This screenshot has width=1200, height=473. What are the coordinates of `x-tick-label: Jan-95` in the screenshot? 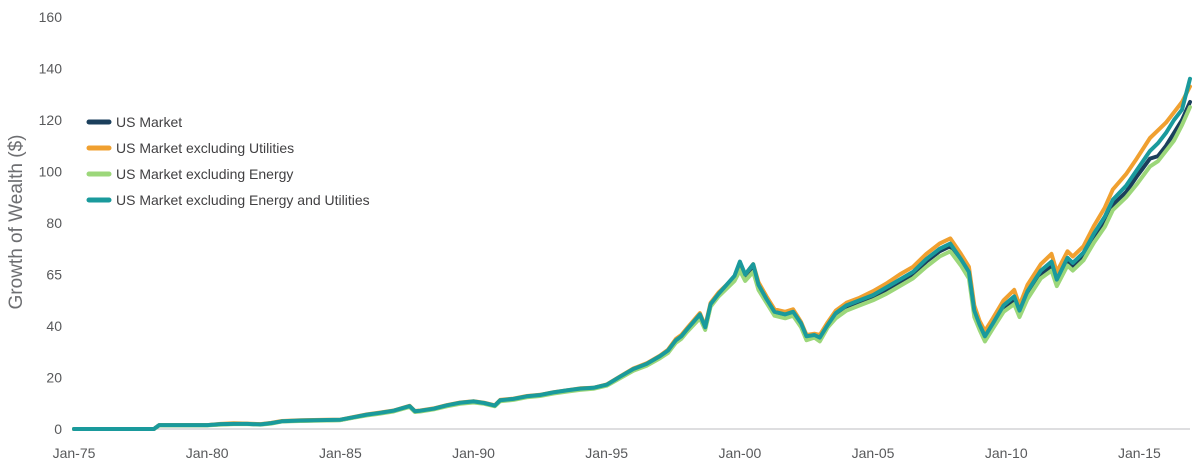 It's located at (606, 453).